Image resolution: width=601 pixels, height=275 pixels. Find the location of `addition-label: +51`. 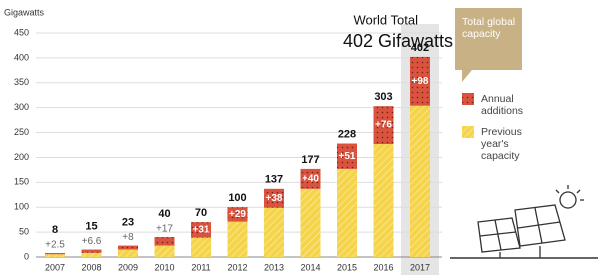

addition-label: +51 is located at coordinates (347, 156).